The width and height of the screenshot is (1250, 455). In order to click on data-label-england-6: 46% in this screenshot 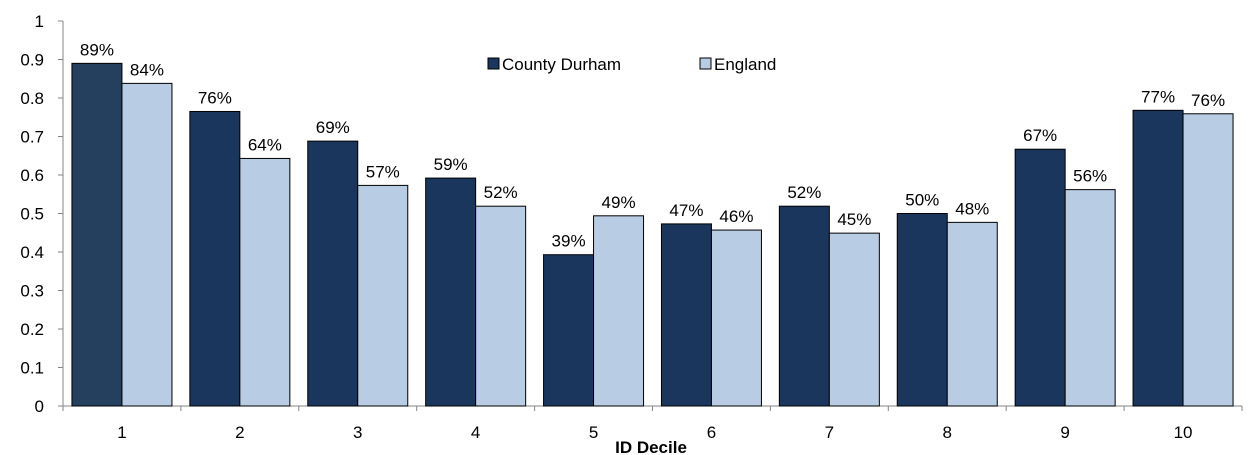, I will do `click(736, 216)`.